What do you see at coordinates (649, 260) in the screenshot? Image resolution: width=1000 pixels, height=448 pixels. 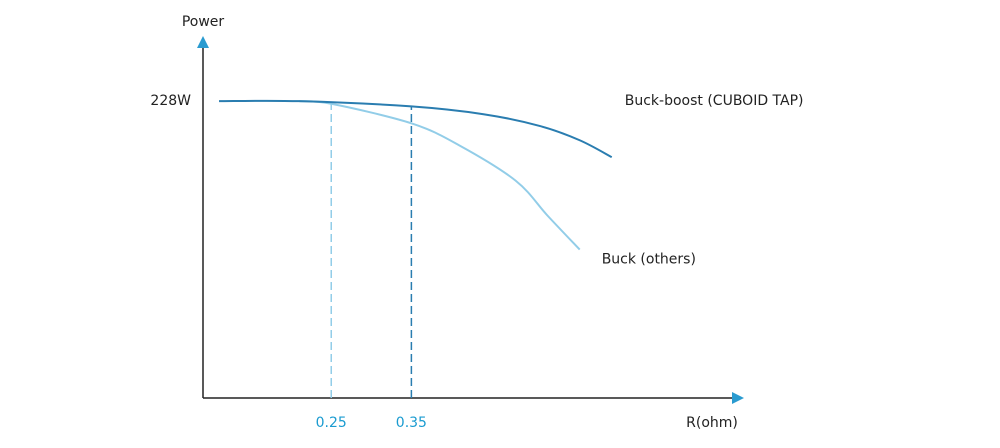 I see `series-label: Buck (others)` at bounding box center [649, 260].